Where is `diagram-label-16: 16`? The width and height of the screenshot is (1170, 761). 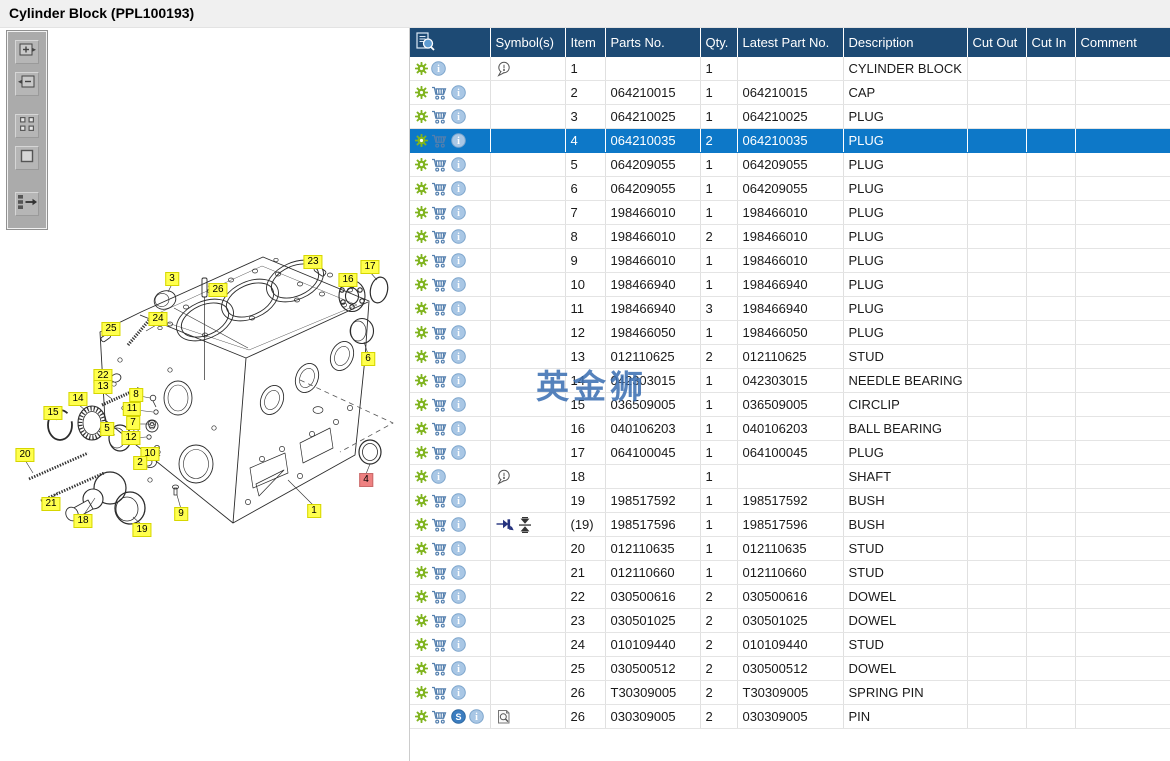 diagram-label-16: 16 is located at coordinates (348, 280).